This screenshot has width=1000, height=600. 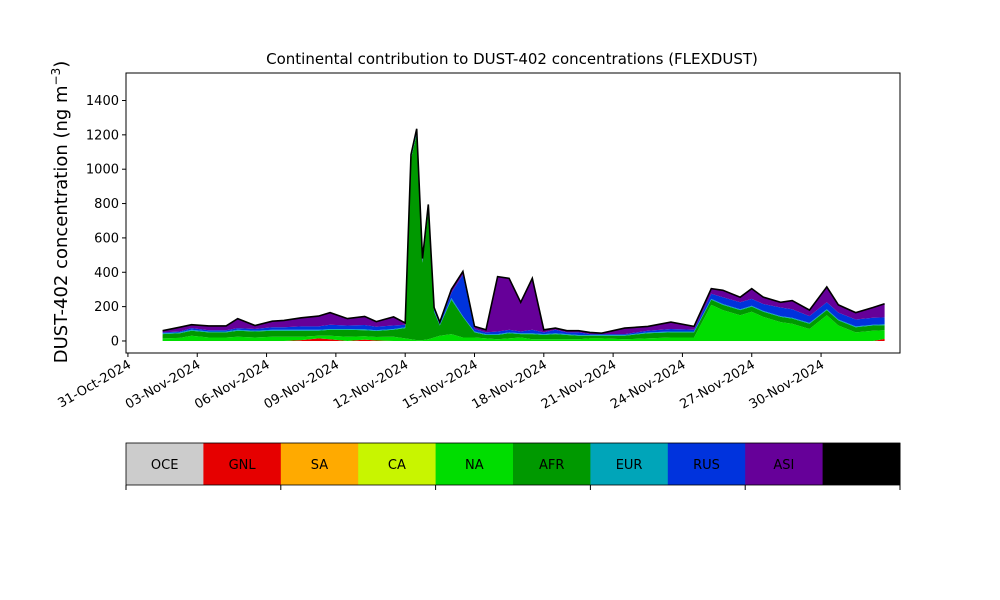 I want to click on x-tick-label: 21-Nov-2024, so click(x=579, y=384).